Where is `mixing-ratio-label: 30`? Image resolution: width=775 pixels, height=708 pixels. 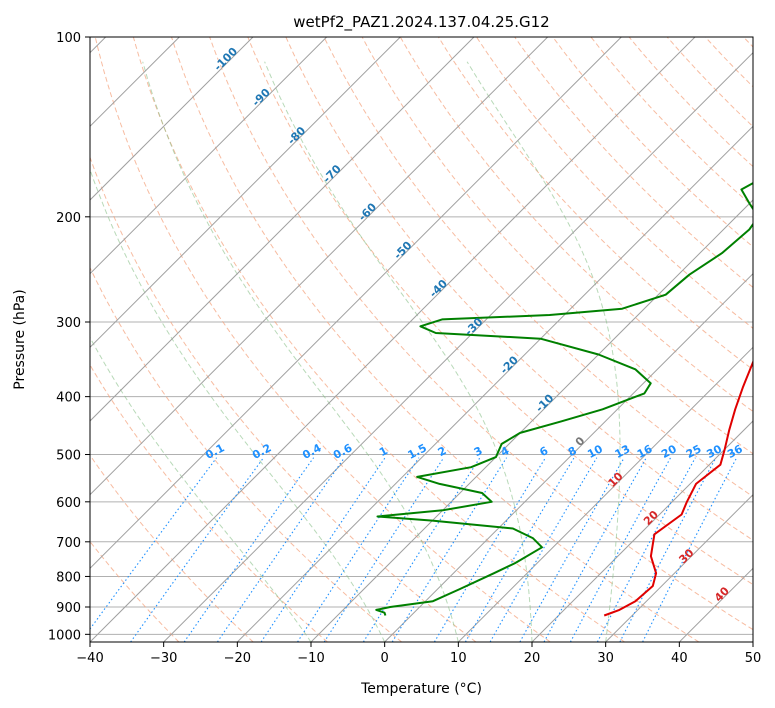 mixing-ratio-label: 30 is located at coordinates (714, 451).